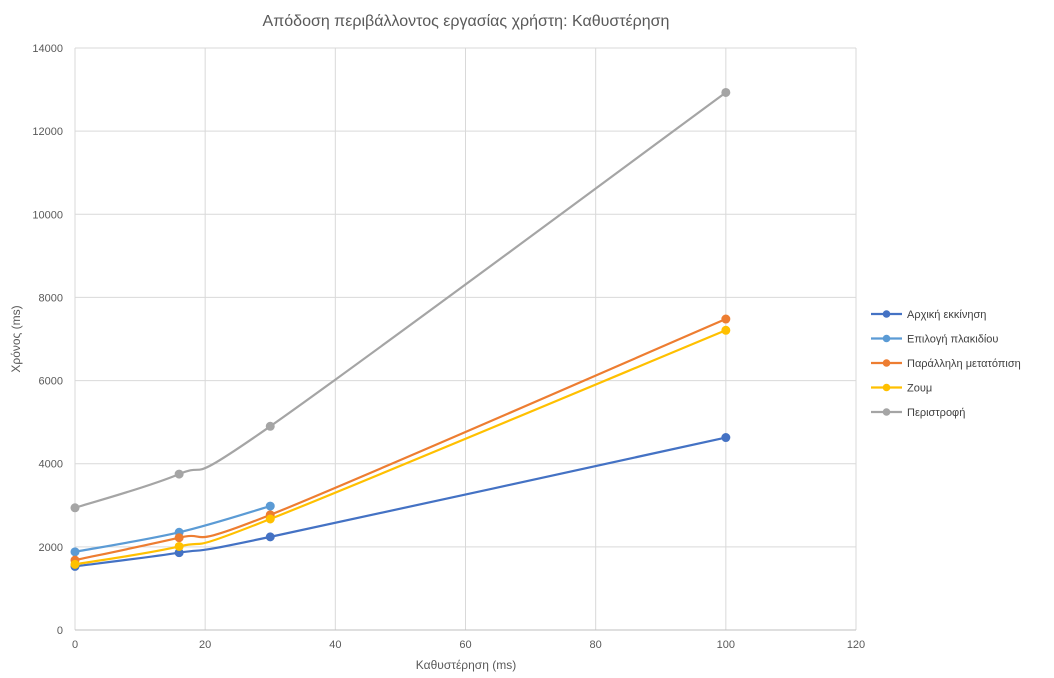 The image size is (1054, 678). I want to click on legend-label: Επιλογή πλακιδίου, so click(952, 340).